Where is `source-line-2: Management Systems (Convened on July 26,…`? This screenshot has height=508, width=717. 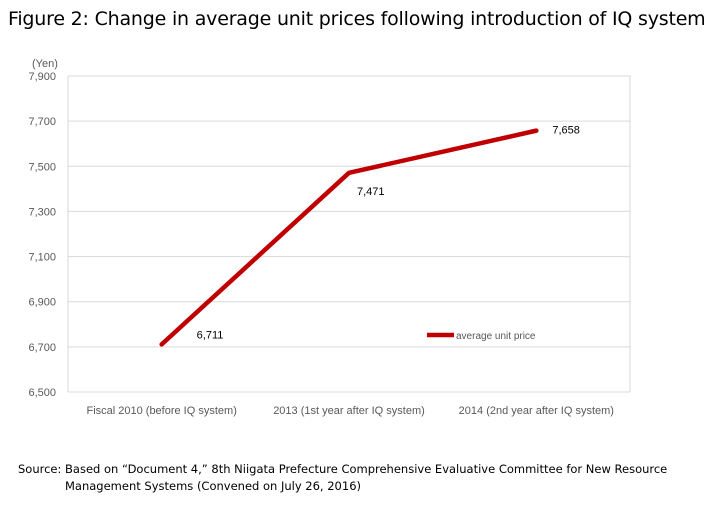 source-line-2: Management Systems (Convened on July 26,… is located at coordinates (213, 486).